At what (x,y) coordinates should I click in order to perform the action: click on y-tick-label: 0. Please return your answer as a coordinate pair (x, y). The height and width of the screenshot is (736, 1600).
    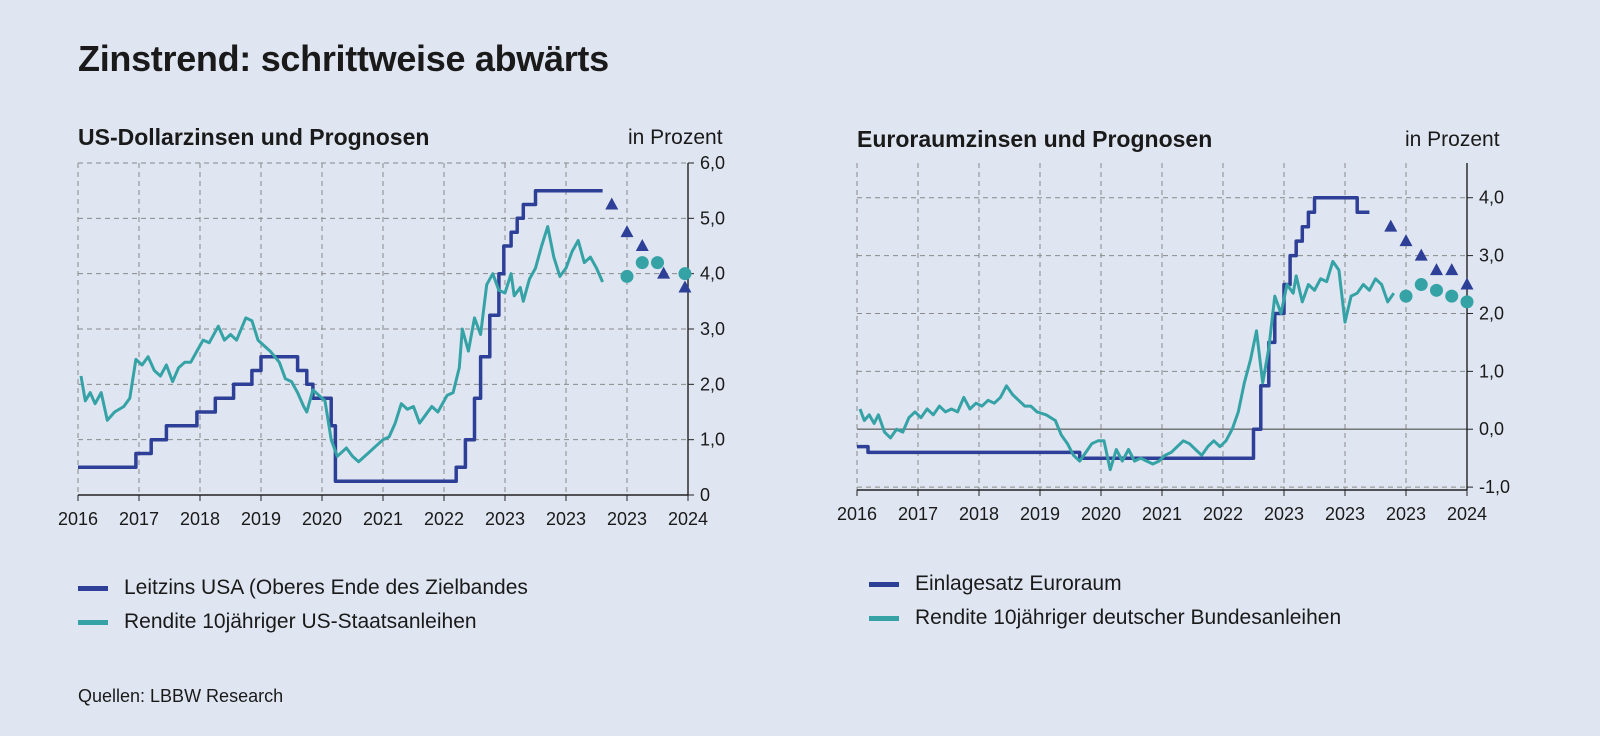
    Looking at the image, I should click on (705, 495).